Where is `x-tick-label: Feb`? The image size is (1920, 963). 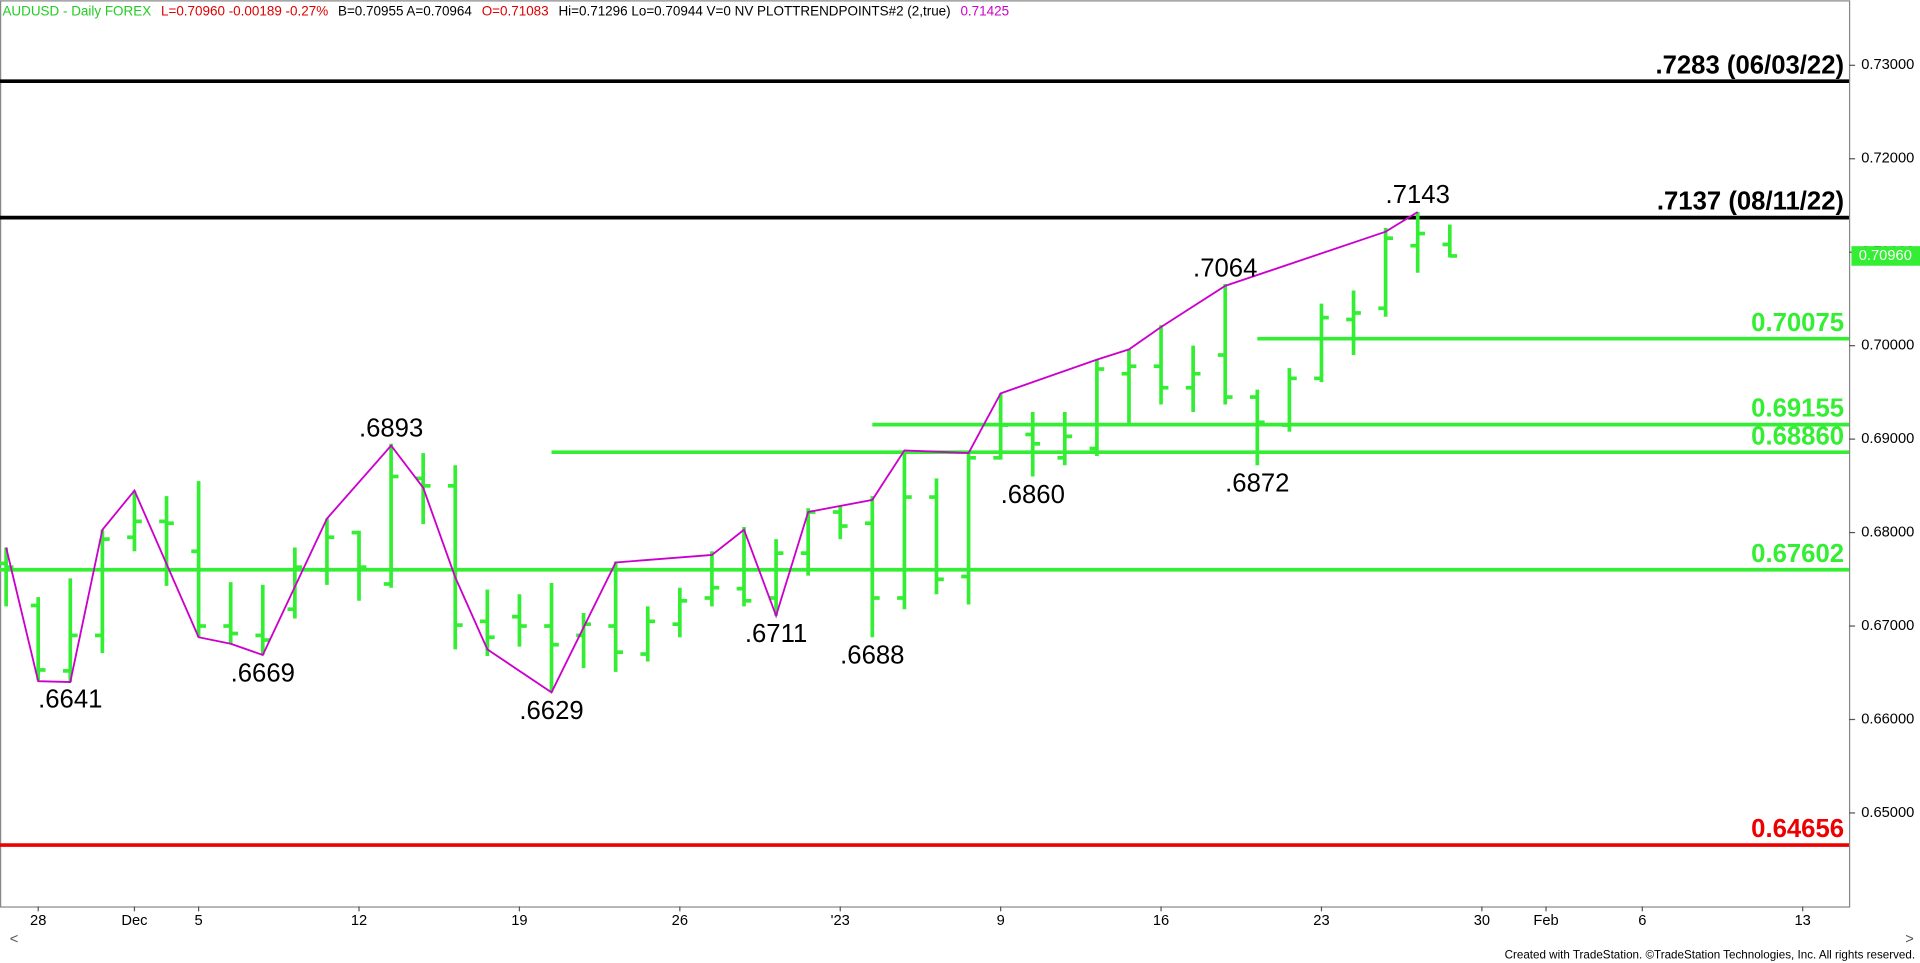 x-tick-label: Feb is located at coordinates (1545, 921).